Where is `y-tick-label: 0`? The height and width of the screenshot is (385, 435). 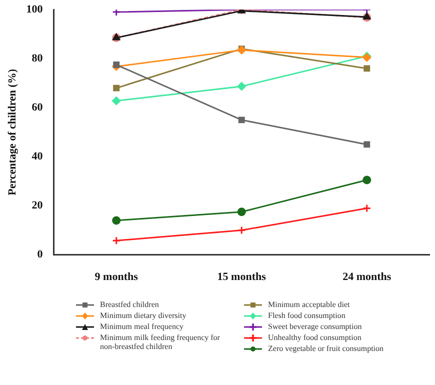
y-tick-label: 0 is located at coordinates (40, 254).